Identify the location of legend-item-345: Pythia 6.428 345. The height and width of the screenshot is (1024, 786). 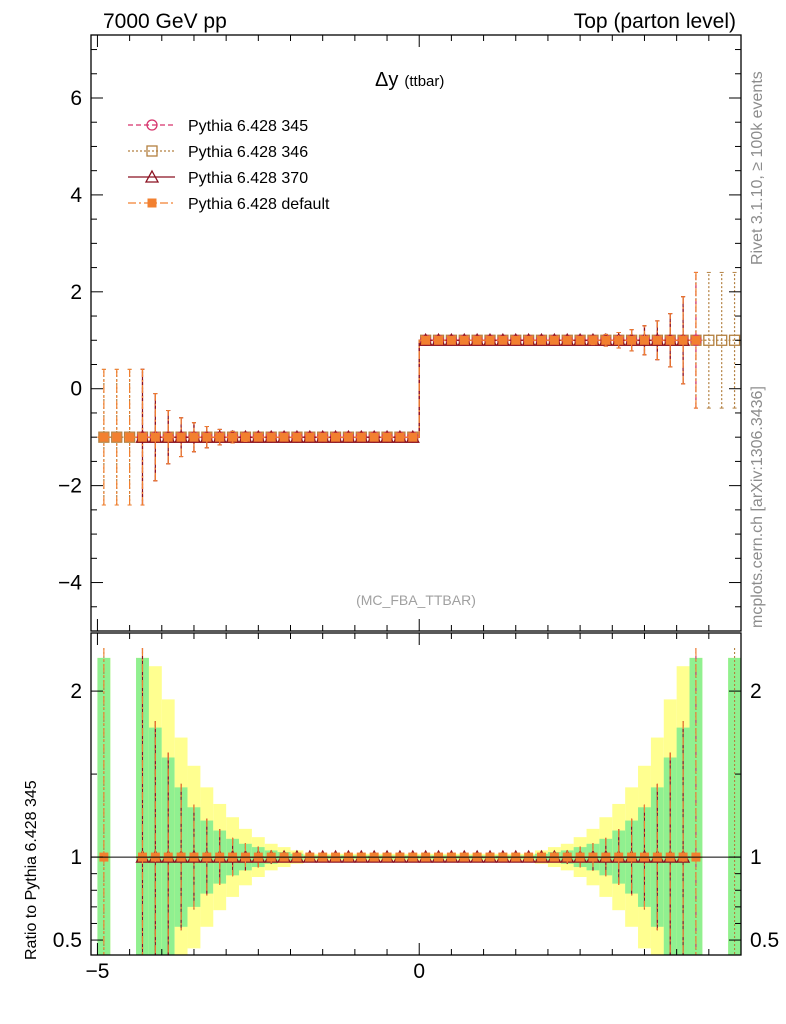
(218, 126).